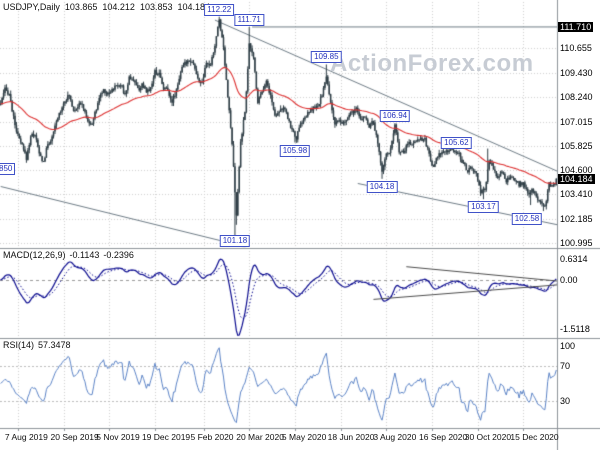  I want to click on date-axis-label: 16 Sep 2020, so click(443, 437).